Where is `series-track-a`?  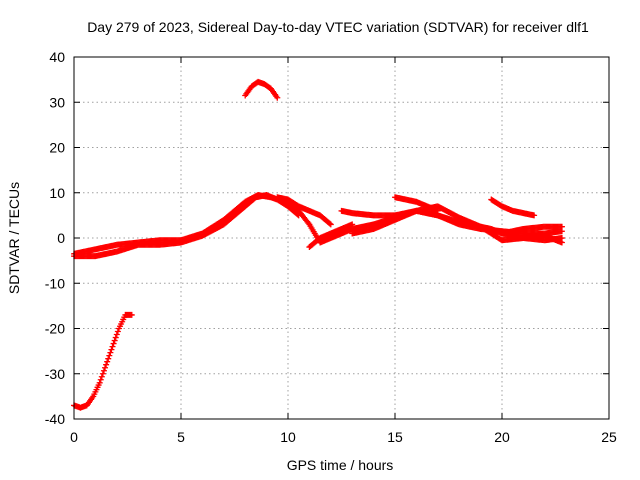 series-track-a is located at coordinates (103, 361).